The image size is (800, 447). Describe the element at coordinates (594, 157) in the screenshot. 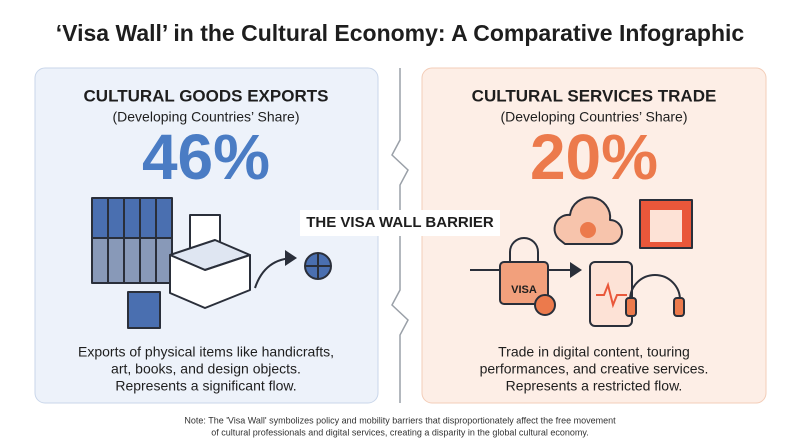

I see `right-figure: 20%` at that location.